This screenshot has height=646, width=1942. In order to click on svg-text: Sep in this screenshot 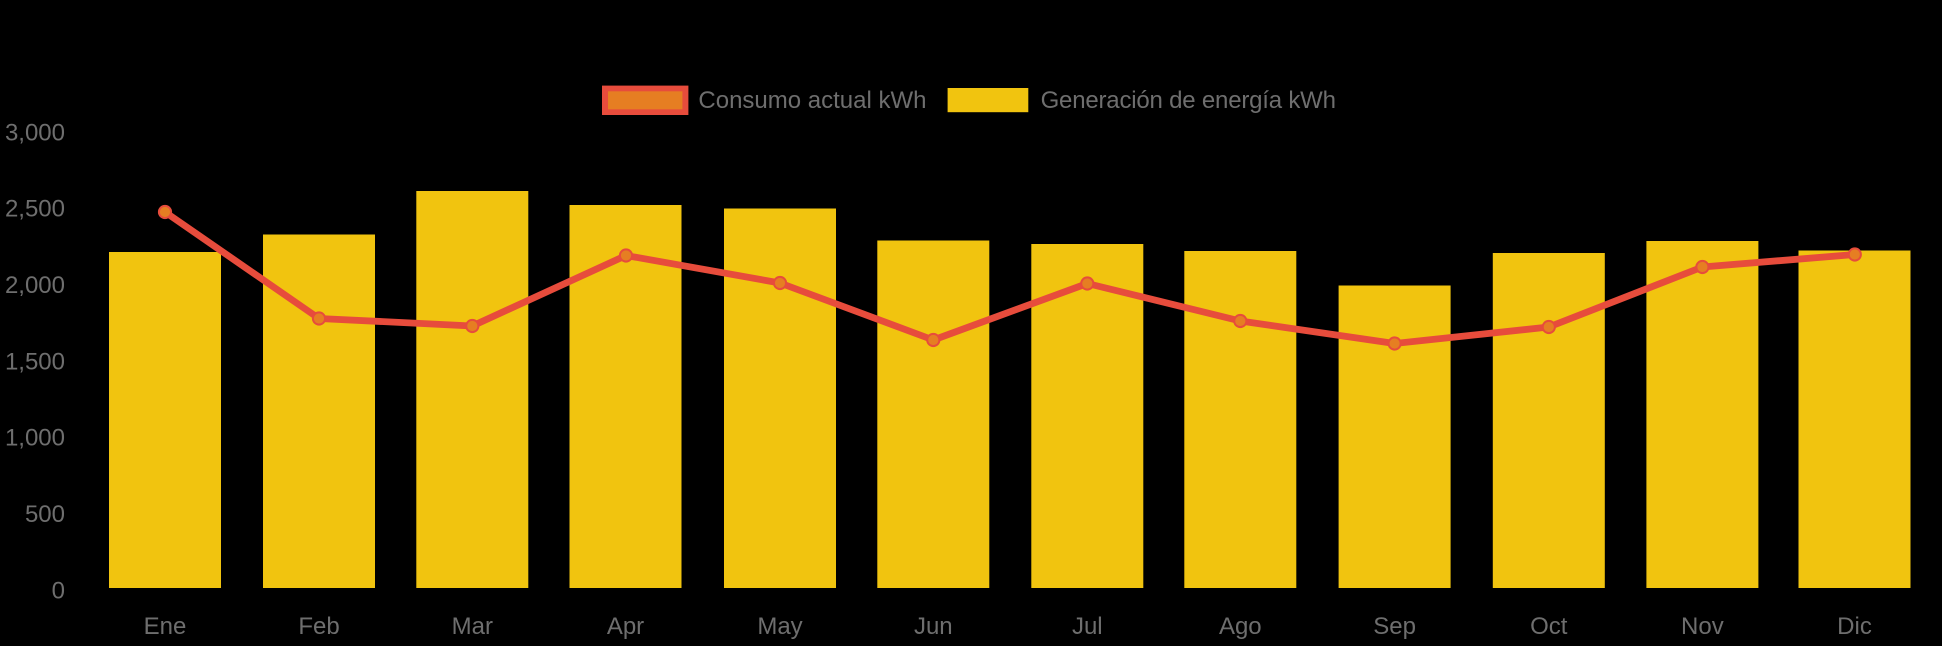, I will do `click(1394, 626)`.